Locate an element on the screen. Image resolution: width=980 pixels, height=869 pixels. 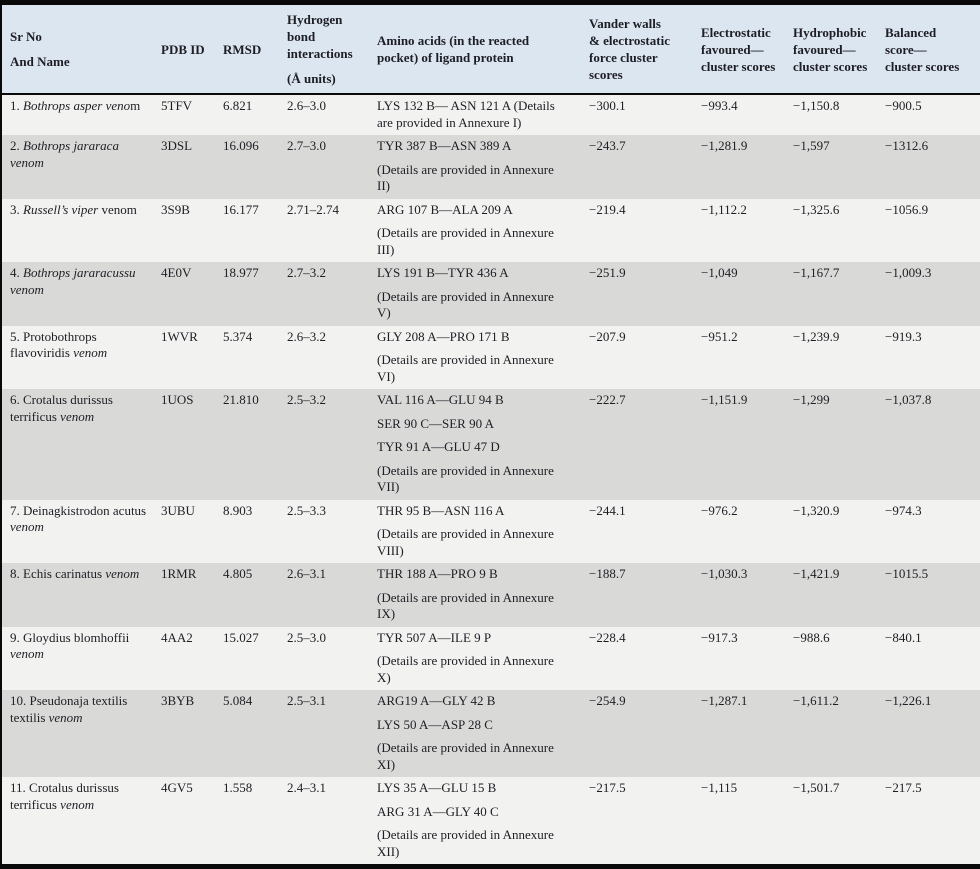
cell-electrostatic-score: −976.2 is located at coordinates (719, 510).